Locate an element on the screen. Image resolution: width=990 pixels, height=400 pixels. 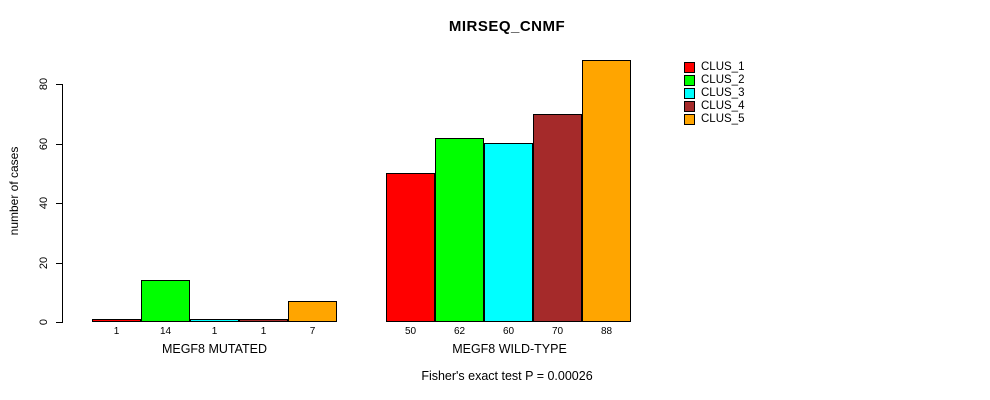
legend-label: CLUS_2 is located at coordinates (723, 80).